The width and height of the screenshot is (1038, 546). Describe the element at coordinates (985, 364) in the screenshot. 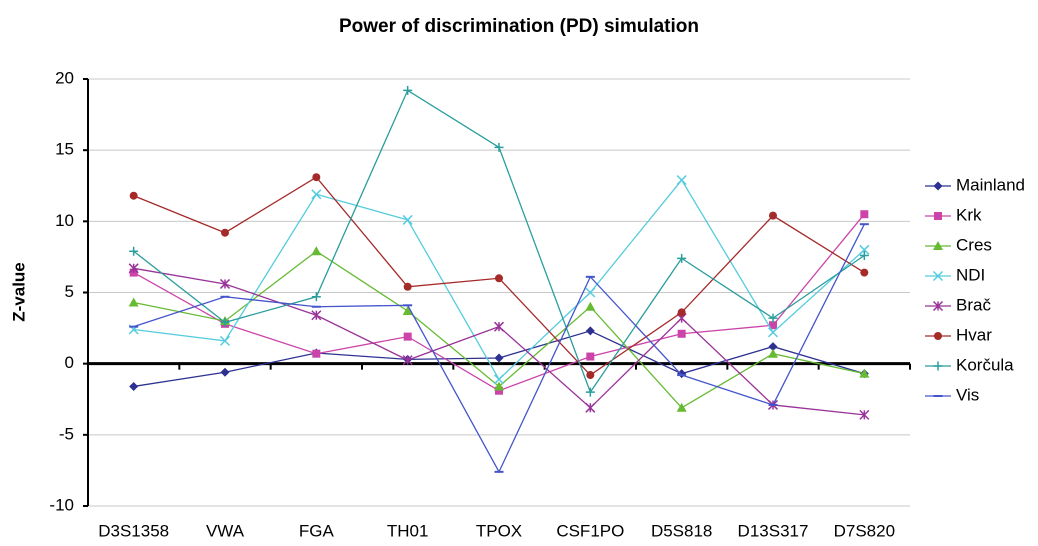

I see `legend-label: Korčula` at that location.